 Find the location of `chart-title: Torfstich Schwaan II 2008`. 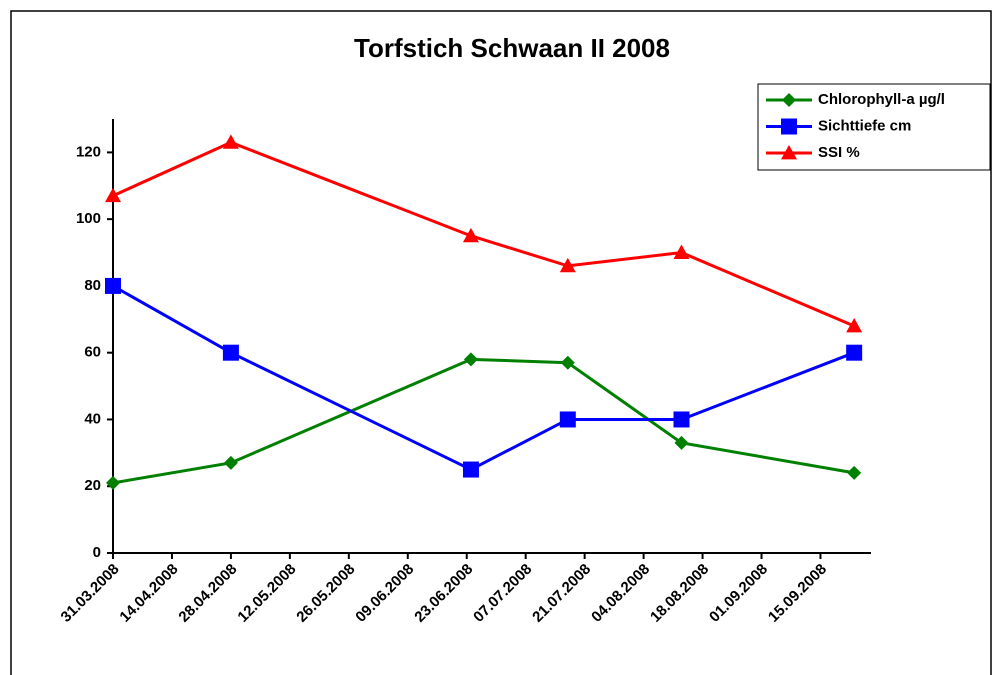

chart-title: Torfstich Schwaan II 2008 is located at coordinates (512, 48).